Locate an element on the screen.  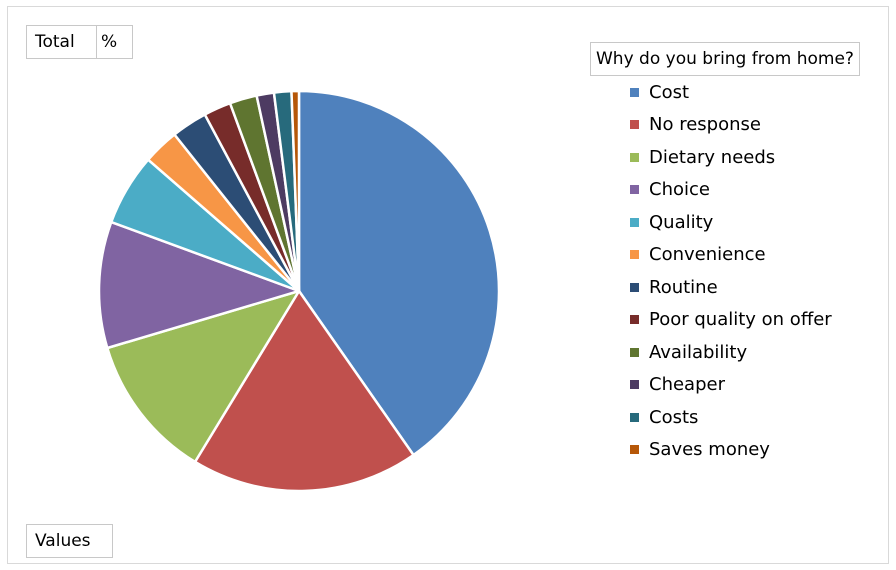
pie-slice-cost is located at coordinates (399, 273).